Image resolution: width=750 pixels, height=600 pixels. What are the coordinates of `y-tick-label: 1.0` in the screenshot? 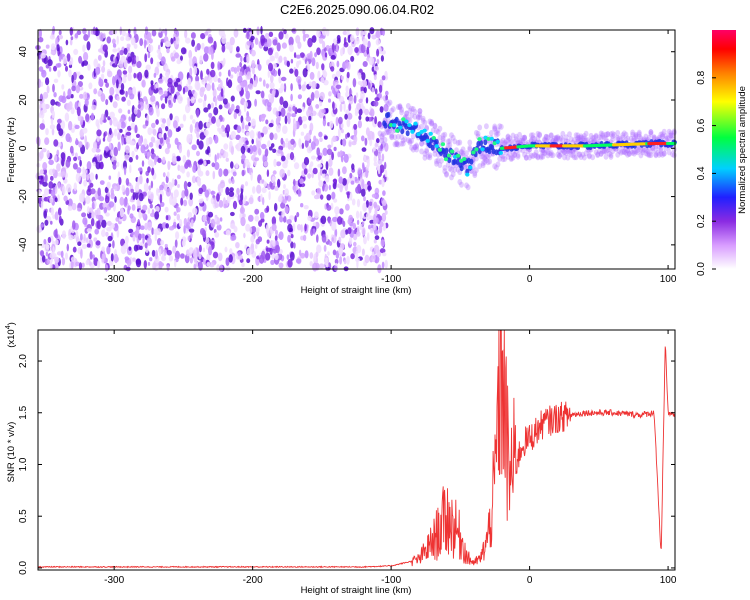 It's located at (23, 464).